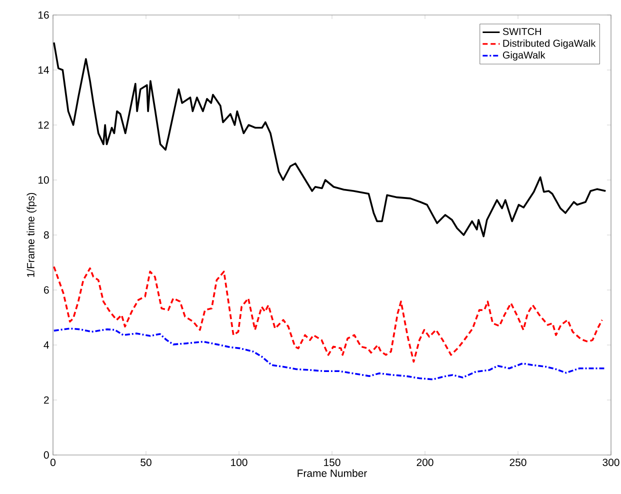 The width and height of the screenshot is (621, 494). What do you see at coordinates (43, 180) in the screenshot?
I see `y-tick-label: 10` at bounding box center [43, 180].